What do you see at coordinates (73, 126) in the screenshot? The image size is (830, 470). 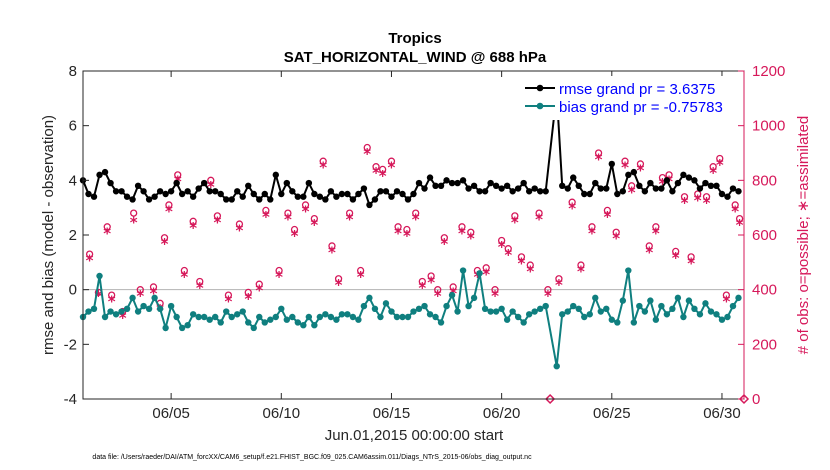 I see `y-tick-label: 6` at bounding box center [73, 126].